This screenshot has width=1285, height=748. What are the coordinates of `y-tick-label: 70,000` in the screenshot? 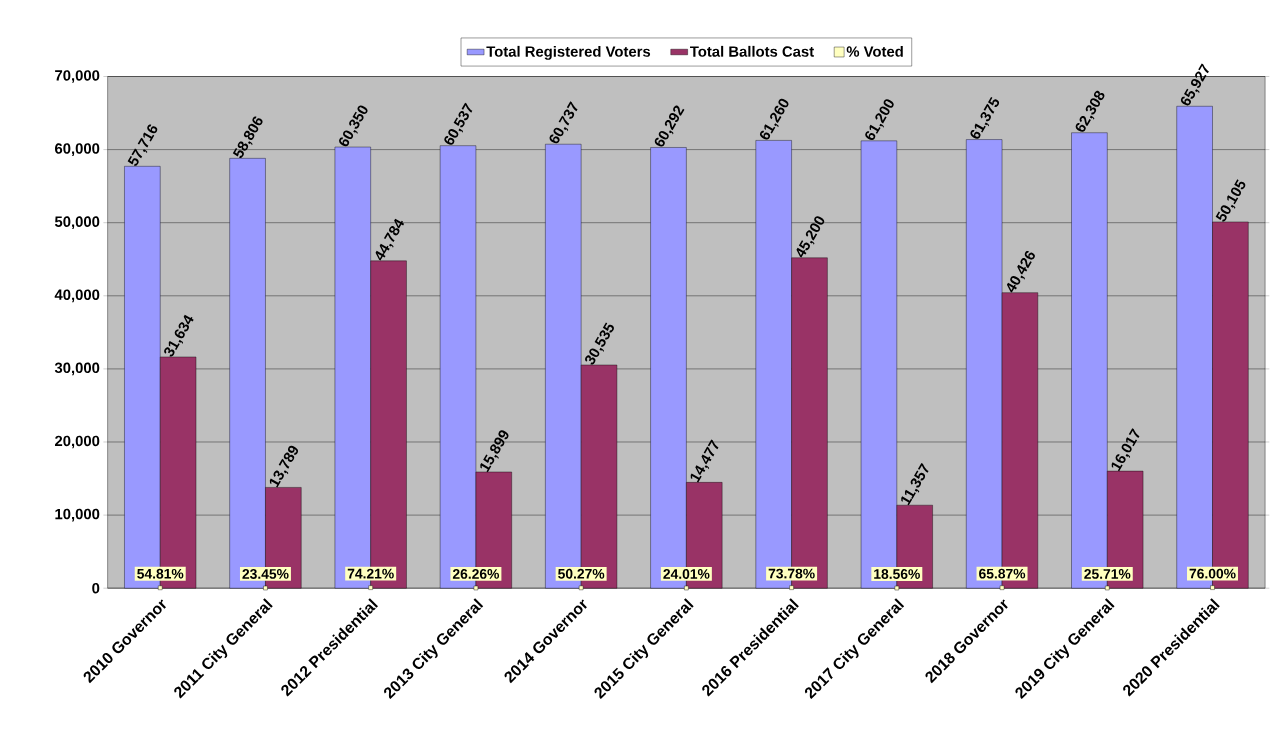 It's located at (77, 76).